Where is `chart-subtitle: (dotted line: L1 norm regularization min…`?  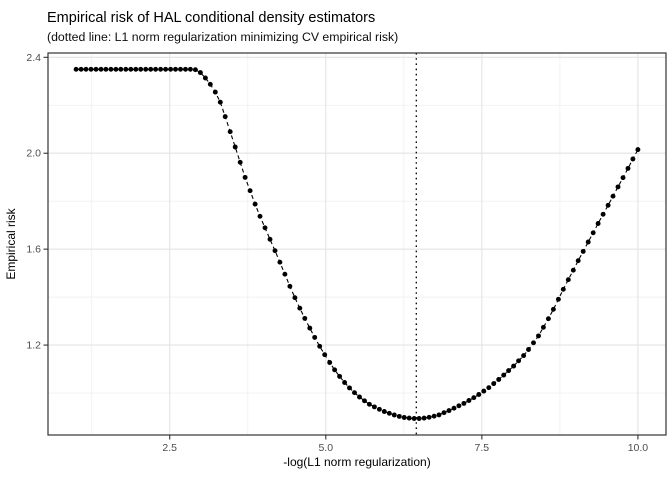
chart-subtitle: (dotted line: L1 norm regularization min… is located at coordinates (222, 37).